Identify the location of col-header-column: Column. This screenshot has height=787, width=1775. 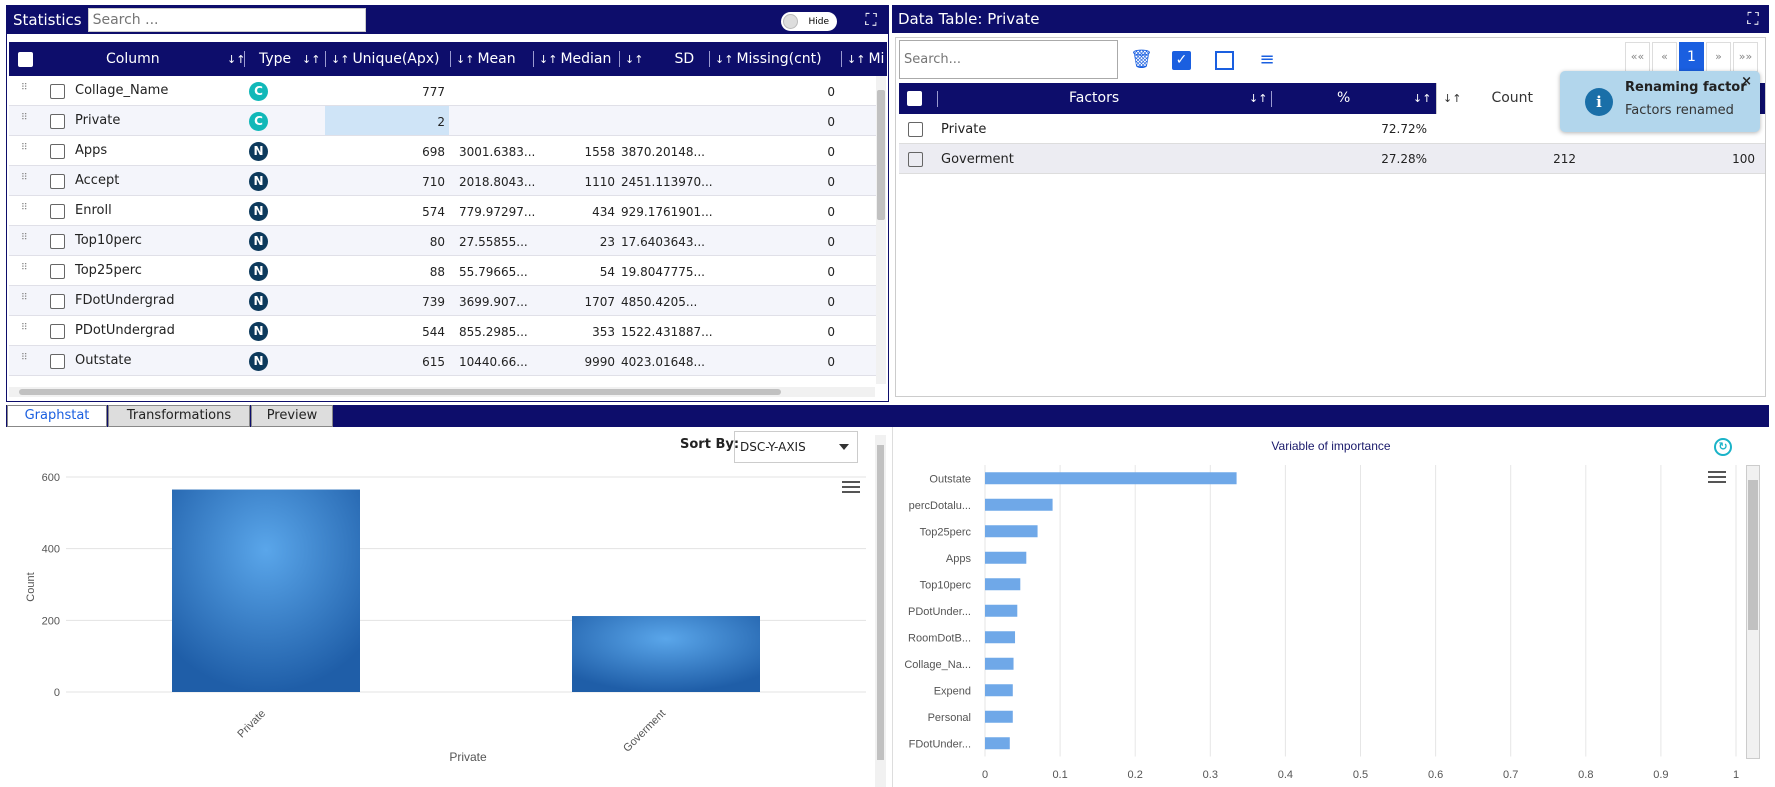
(133, 59).